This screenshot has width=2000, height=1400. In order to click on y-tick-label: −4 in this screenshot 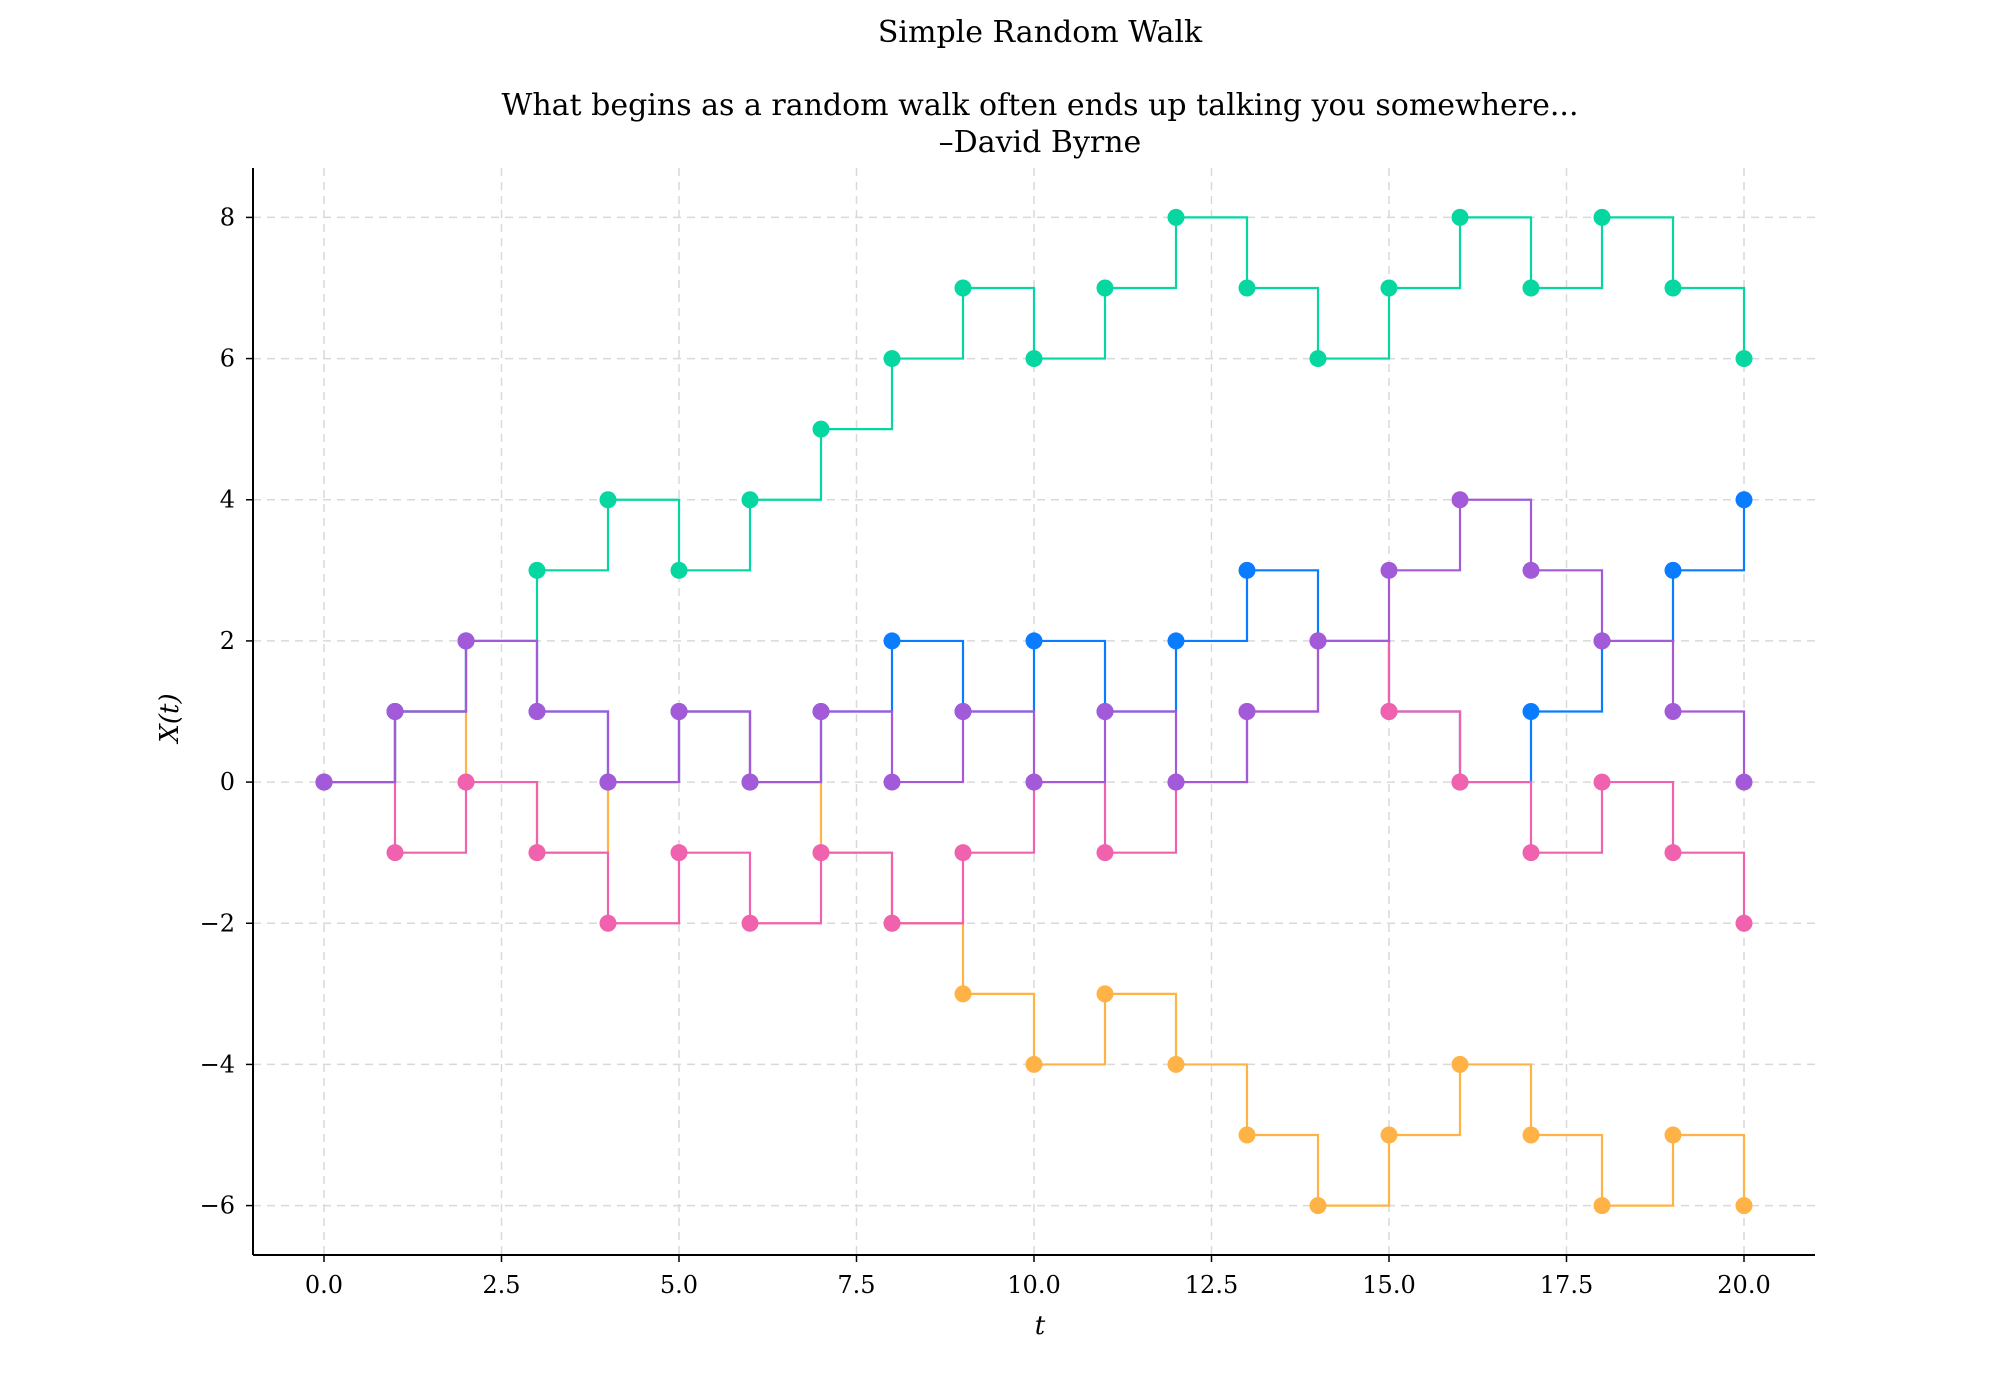, I will do `click(217, 1064)`.